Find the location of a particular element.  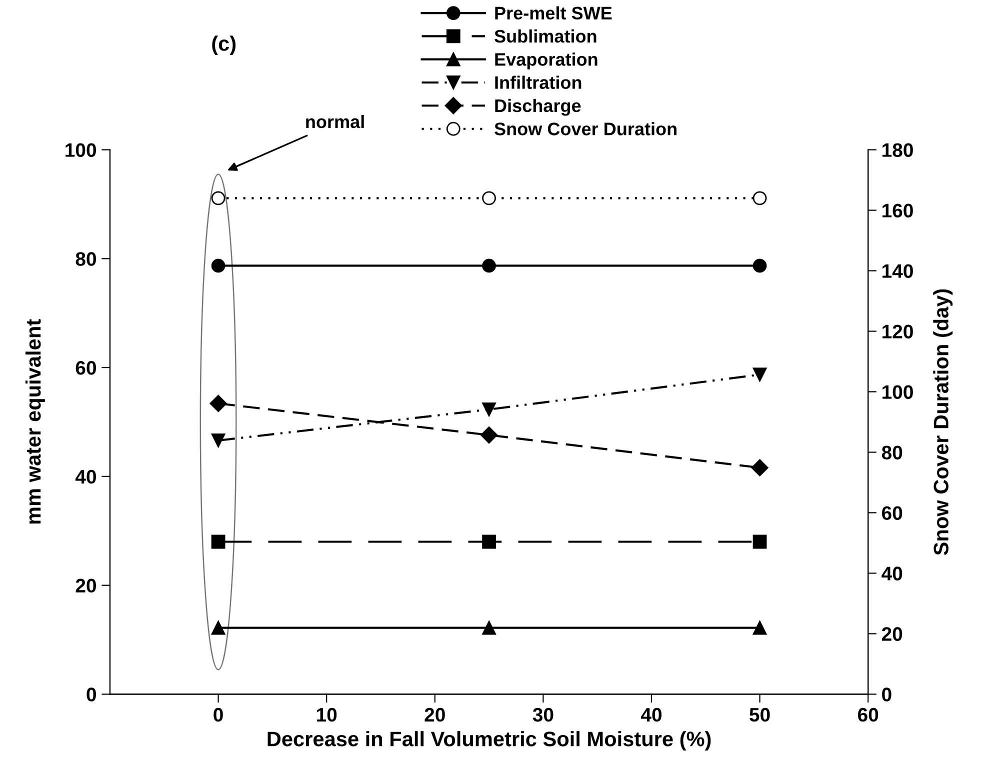

y-tick-label: 80 is located at coordinates (86, 259).